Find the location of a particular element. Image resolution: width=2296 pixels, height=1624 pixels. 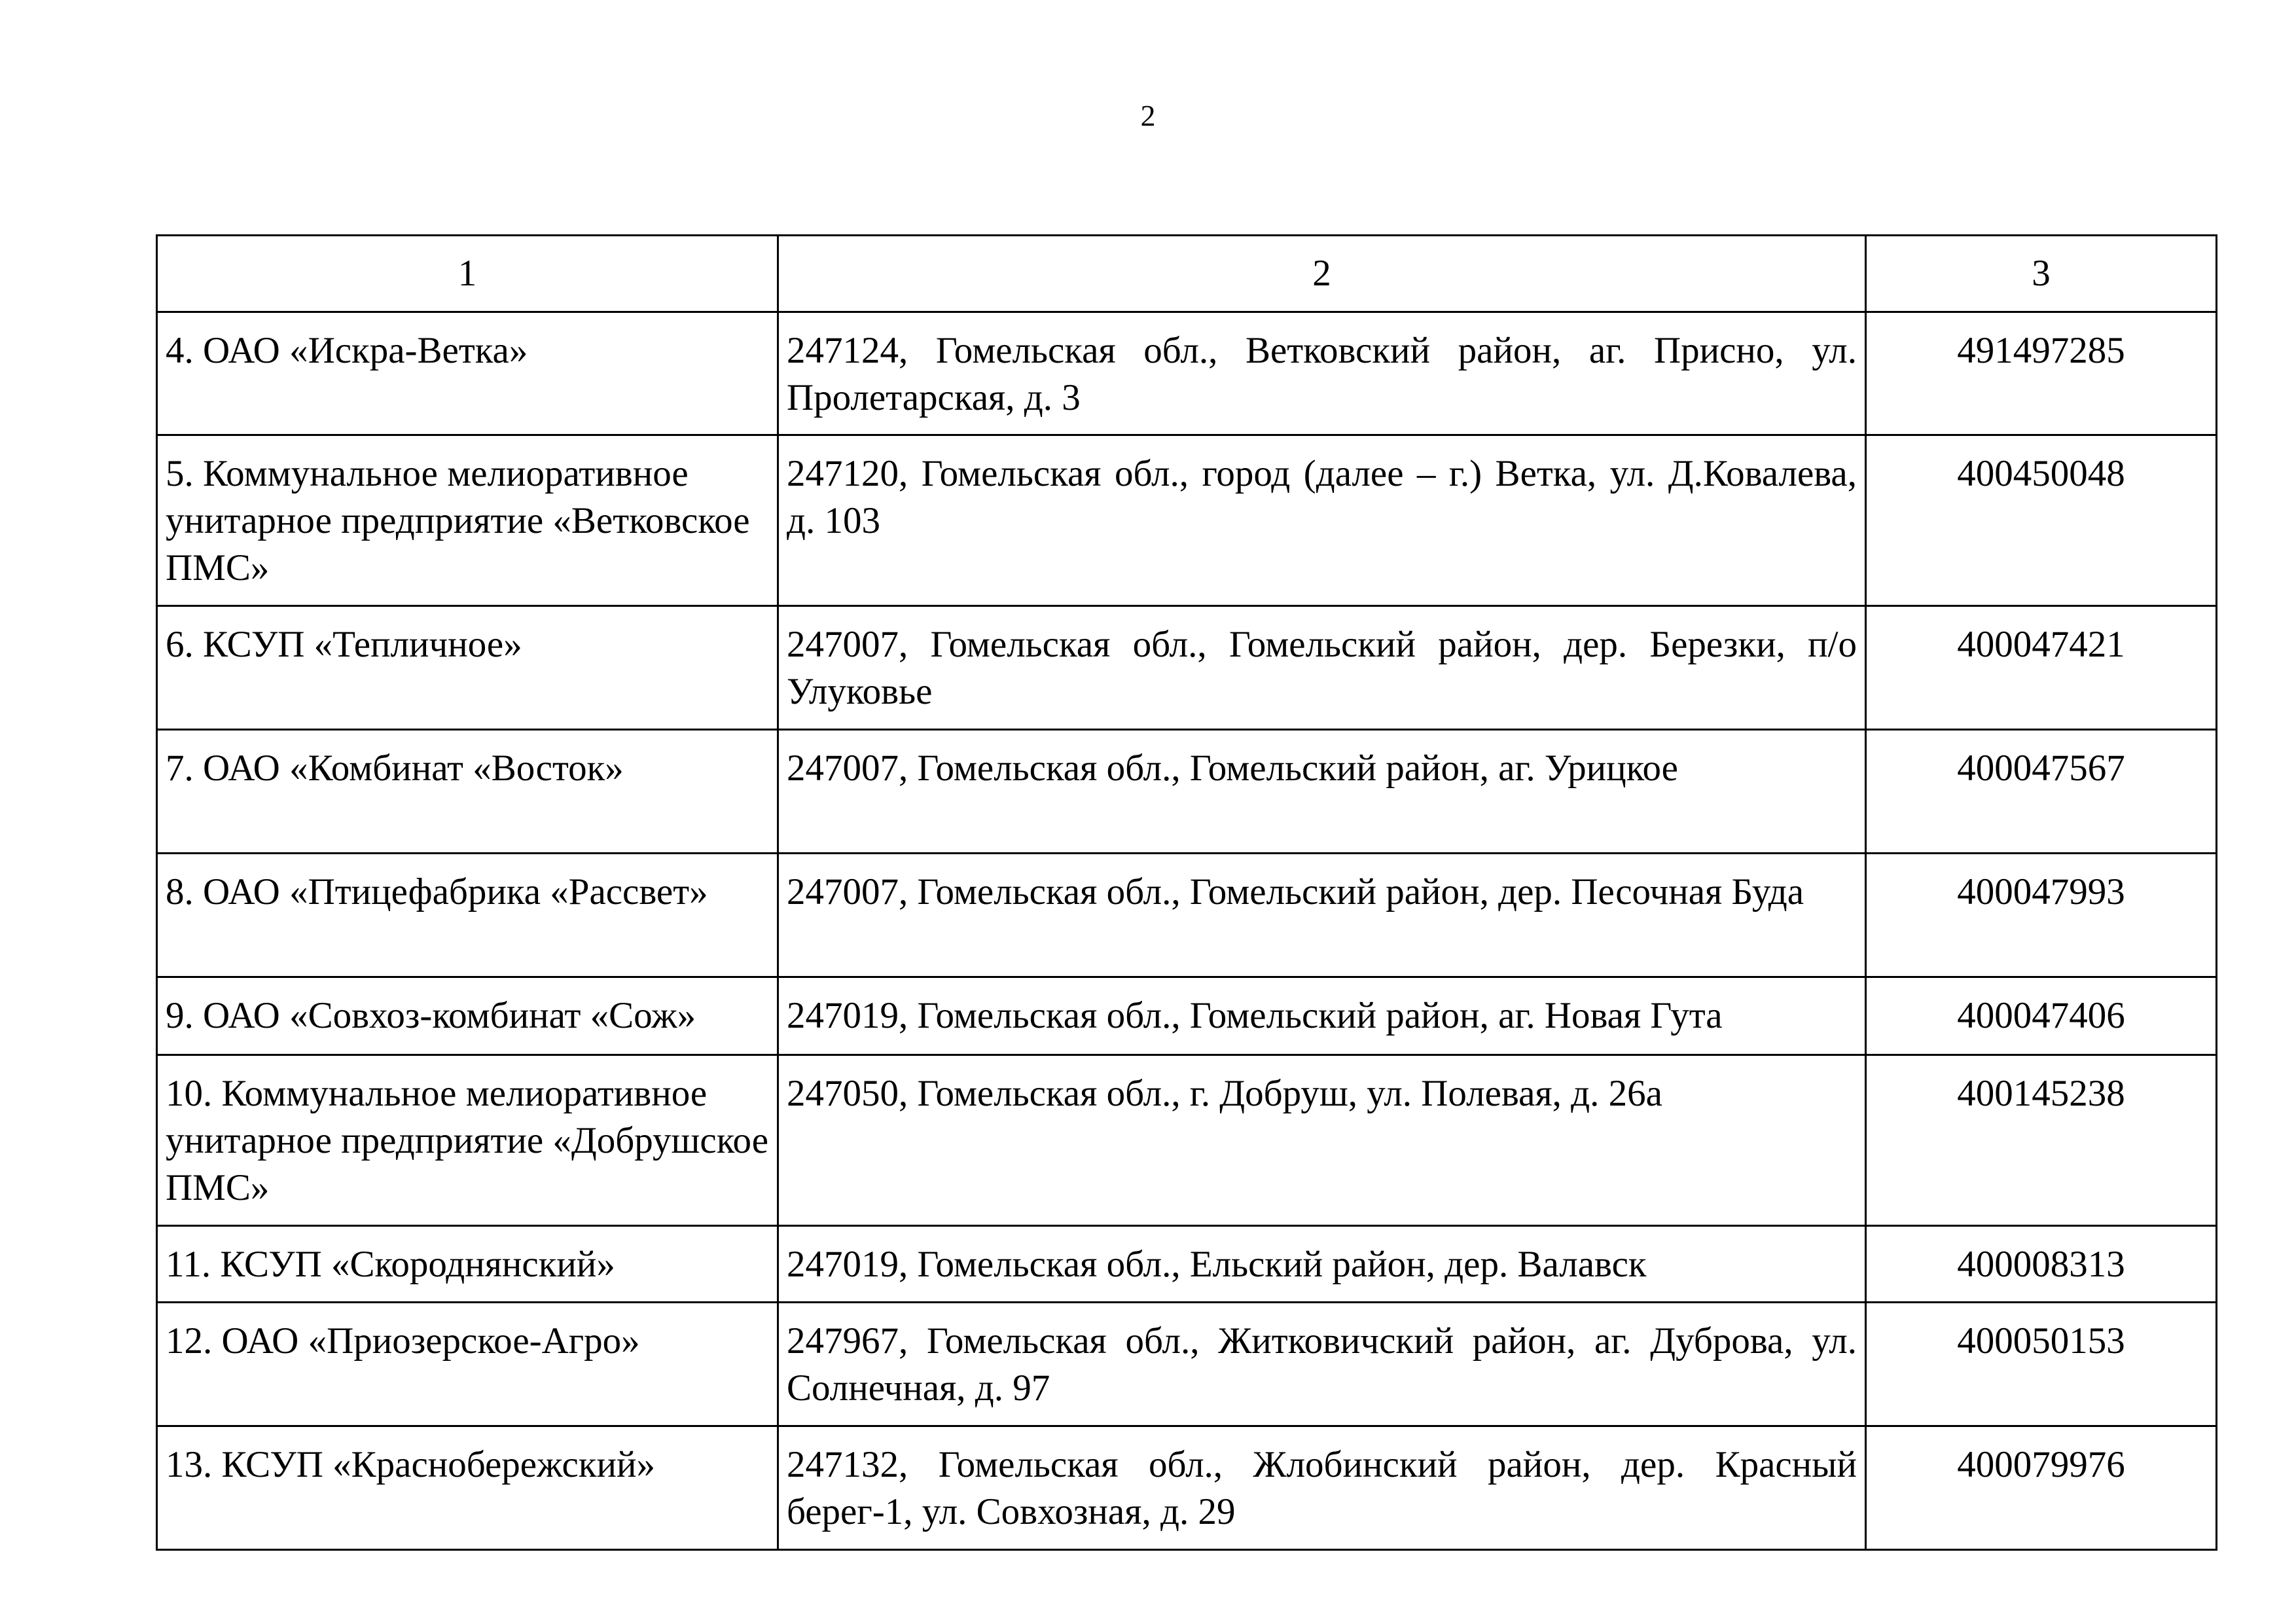

organization-name: 4. ОАО «Искра-Ветка» is located at coordinates (467, 373).